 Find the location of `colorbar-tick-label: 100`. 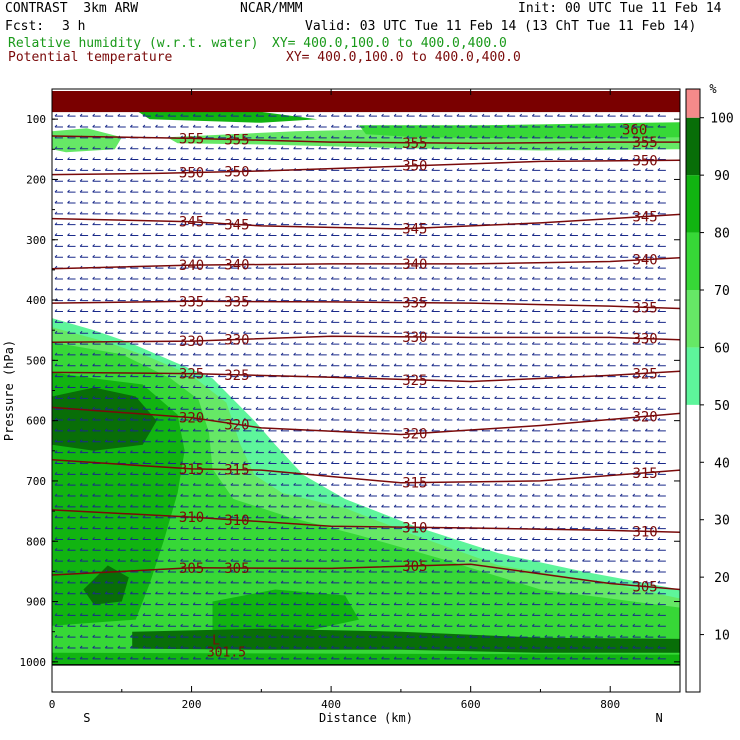

colorbar-tick-label: 100 is located at coordinates (721, 119).